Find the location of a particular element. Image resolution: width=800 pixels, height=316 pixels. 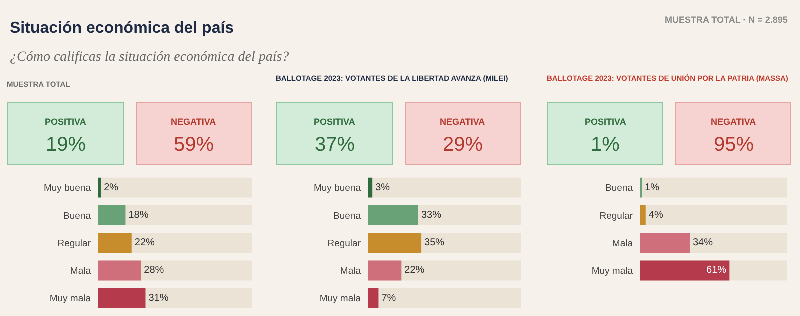

data-label: 1% is located at coordinates (652, 188).